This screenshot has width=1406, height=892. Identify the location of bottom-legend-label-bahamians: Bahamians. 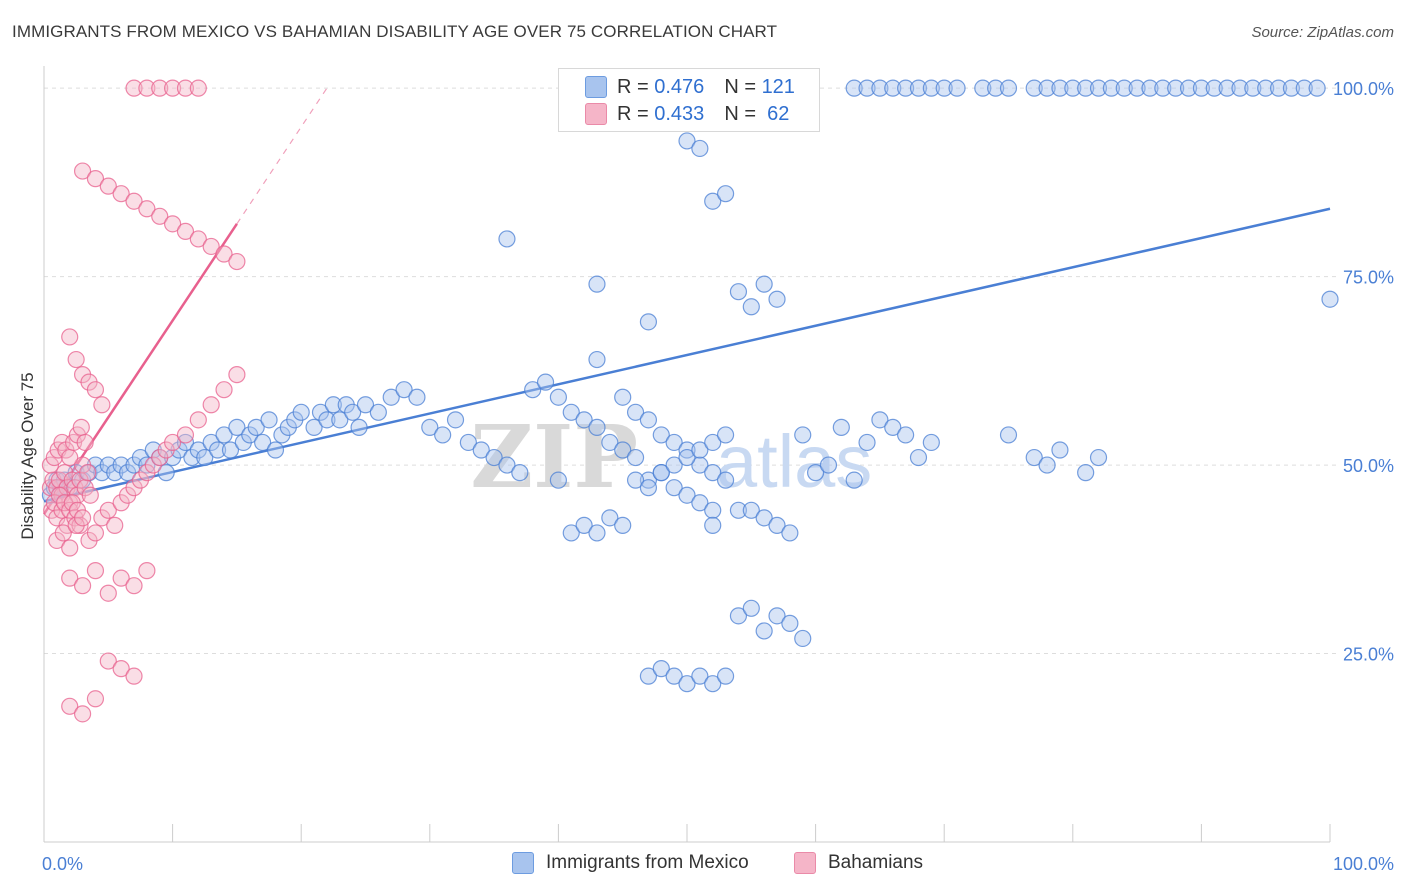
(876, 862).